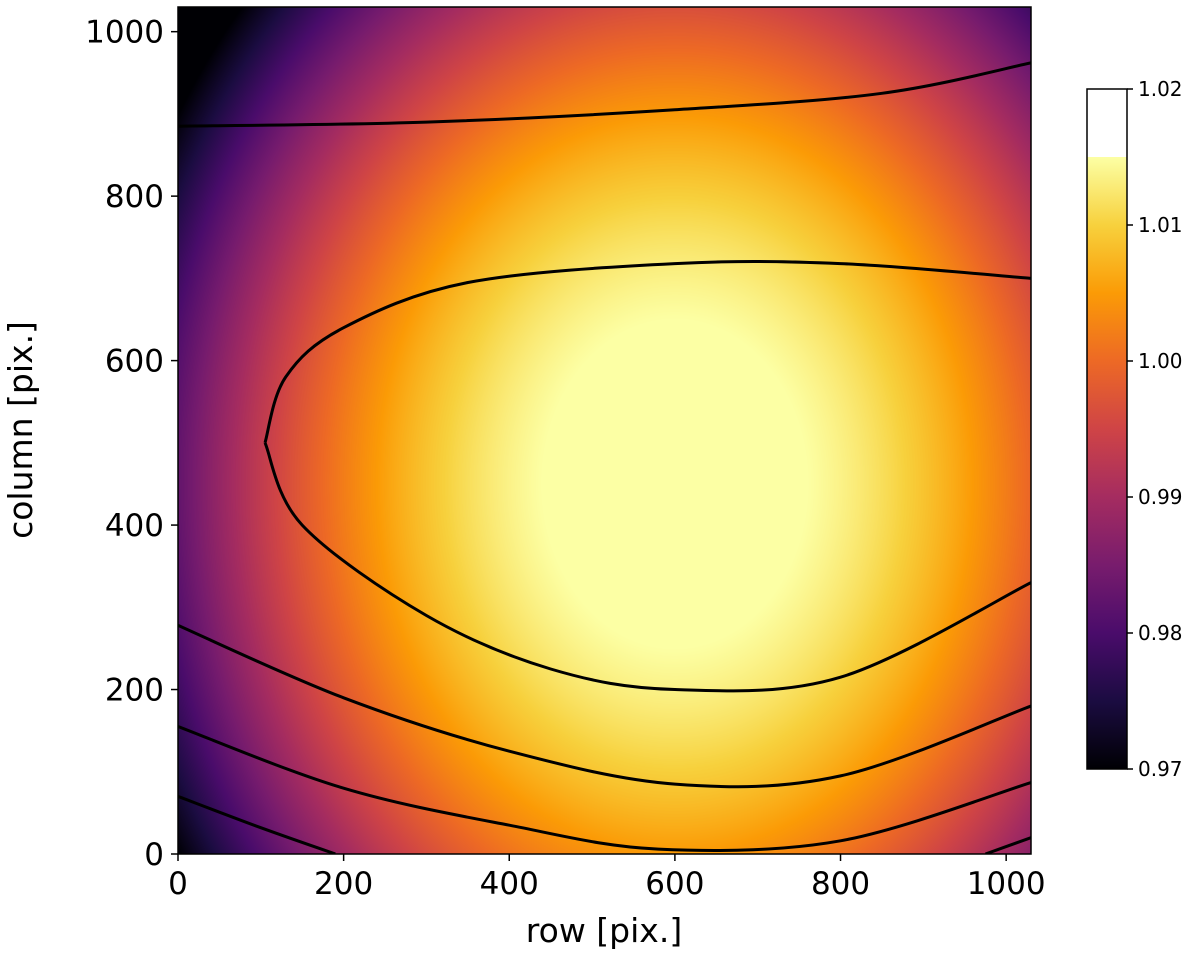  What do you see at coordinates (343, 884) in the screenshot?
I see `x-tick-label: 200` at bounding box center [343, 884].